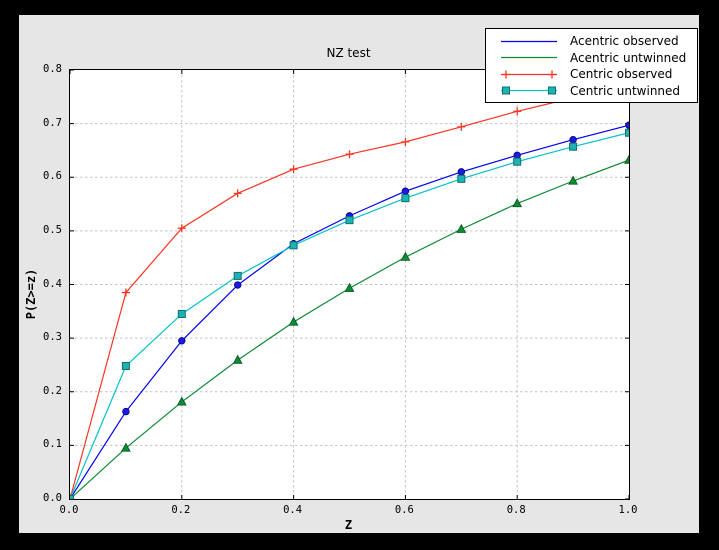 This screenshot has width=719, height=550. What do you see at coordinates (628, 57) in the screenshot?
I see `legend-item-label: Acentric untwinned` at bounding box center [628, 57].